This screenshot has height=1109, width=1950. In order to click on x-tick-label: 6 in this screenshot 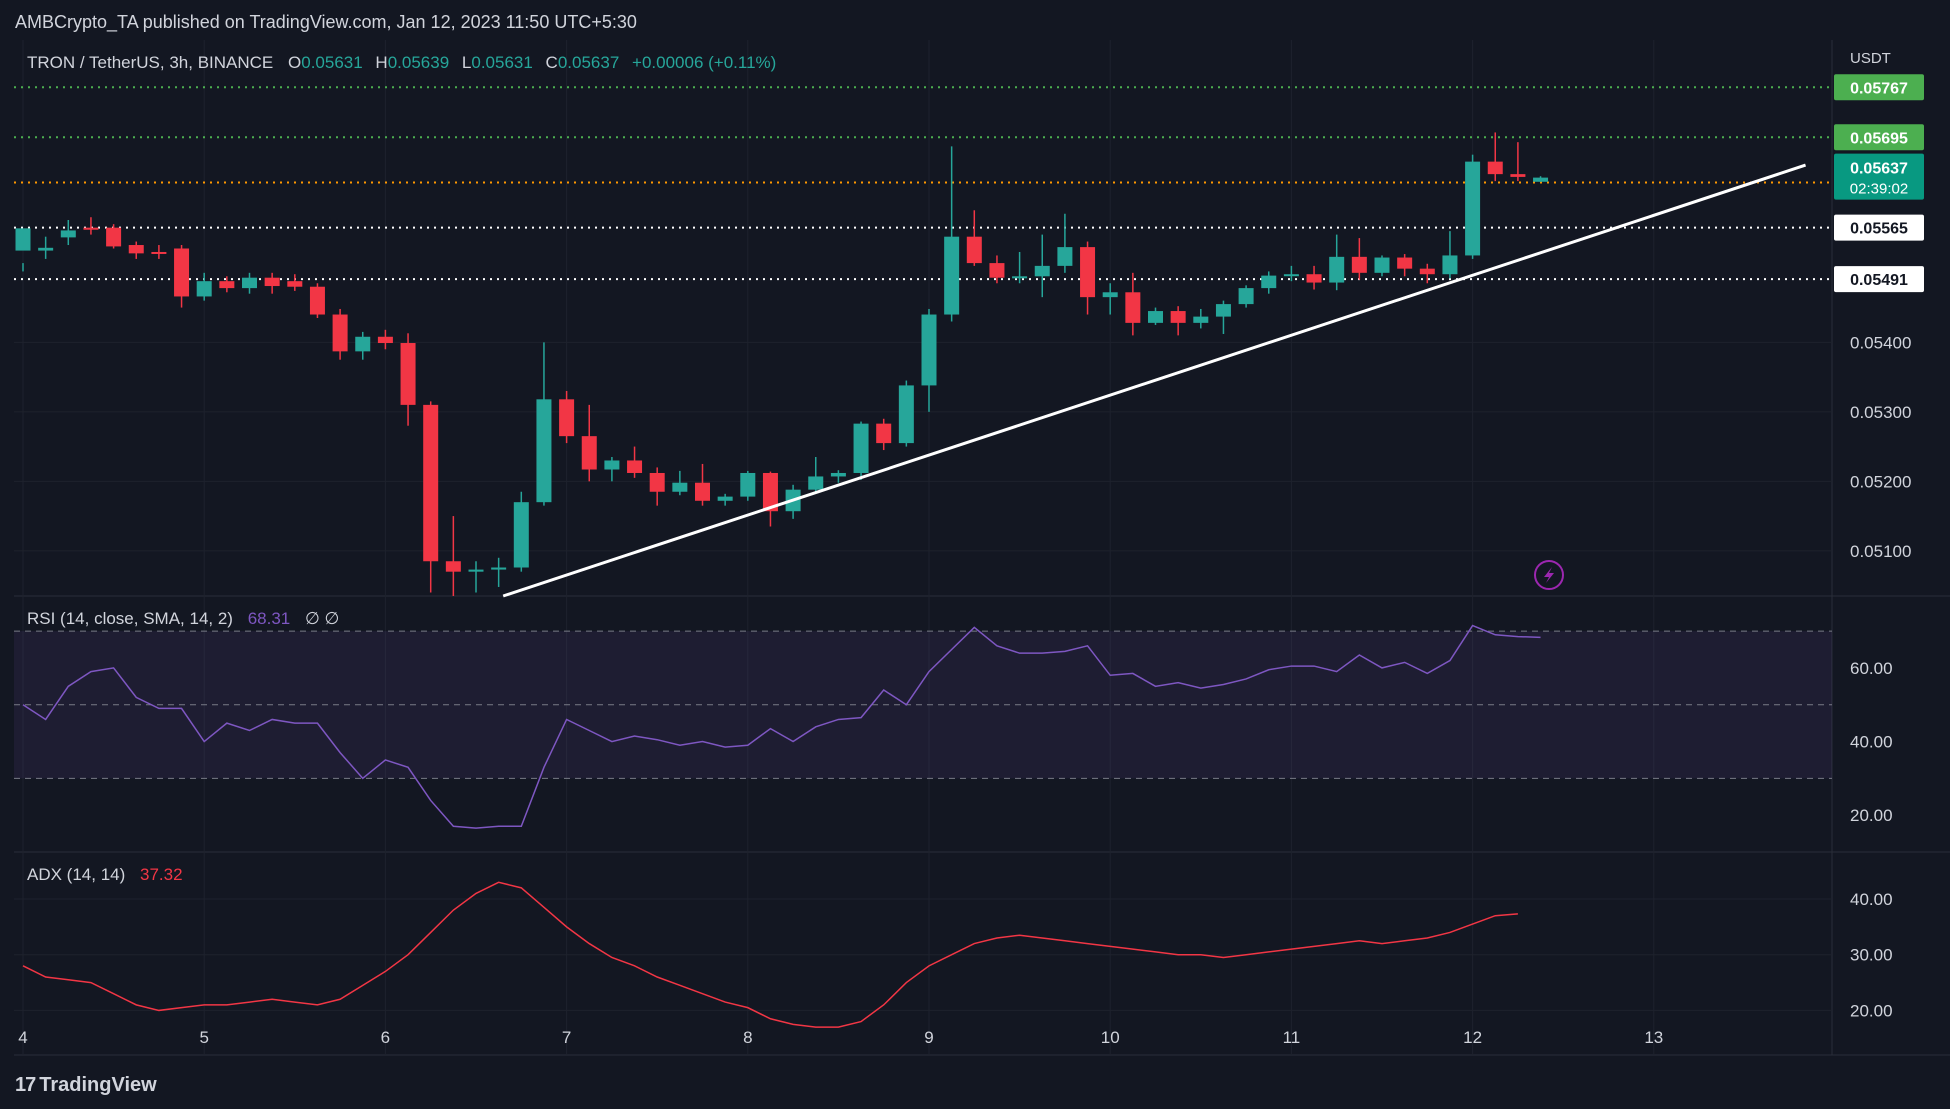, I will do `click(385, 1037)`.